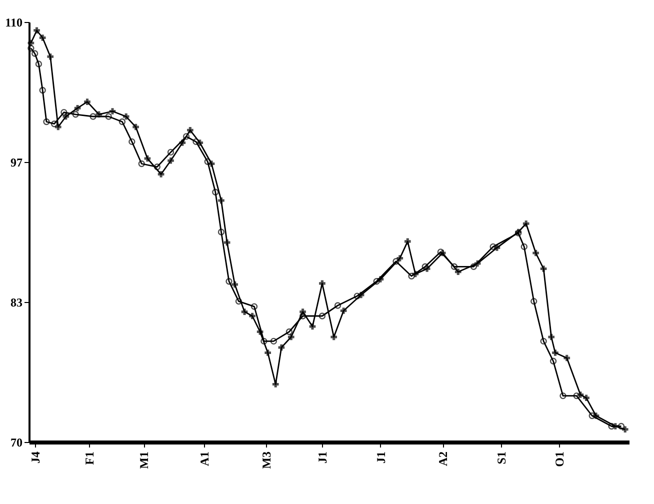 This screenshot has width=654, height=504. I want to click on x-tick-label: M3, so click(266, 460).